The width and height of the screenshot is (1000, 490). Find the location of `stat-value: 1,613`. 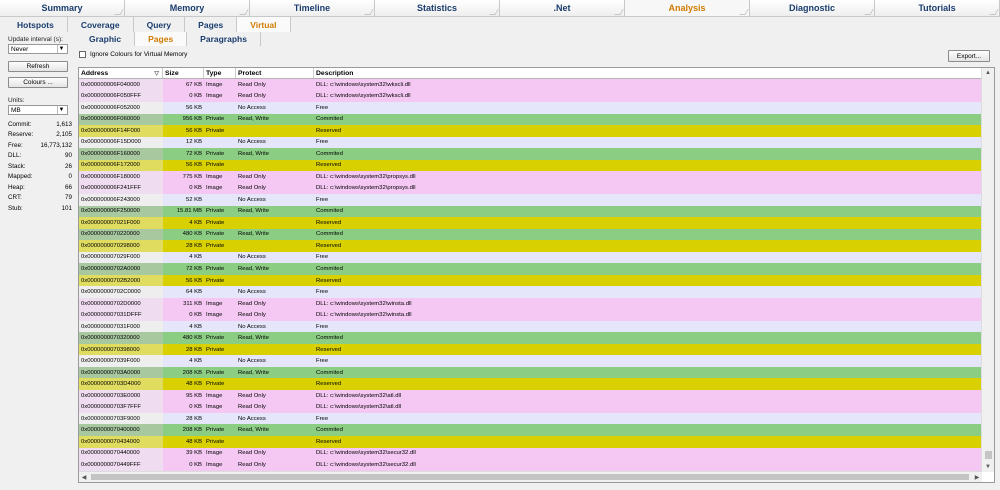

stat-value: 1,613 is located at coordinates (64, 124).